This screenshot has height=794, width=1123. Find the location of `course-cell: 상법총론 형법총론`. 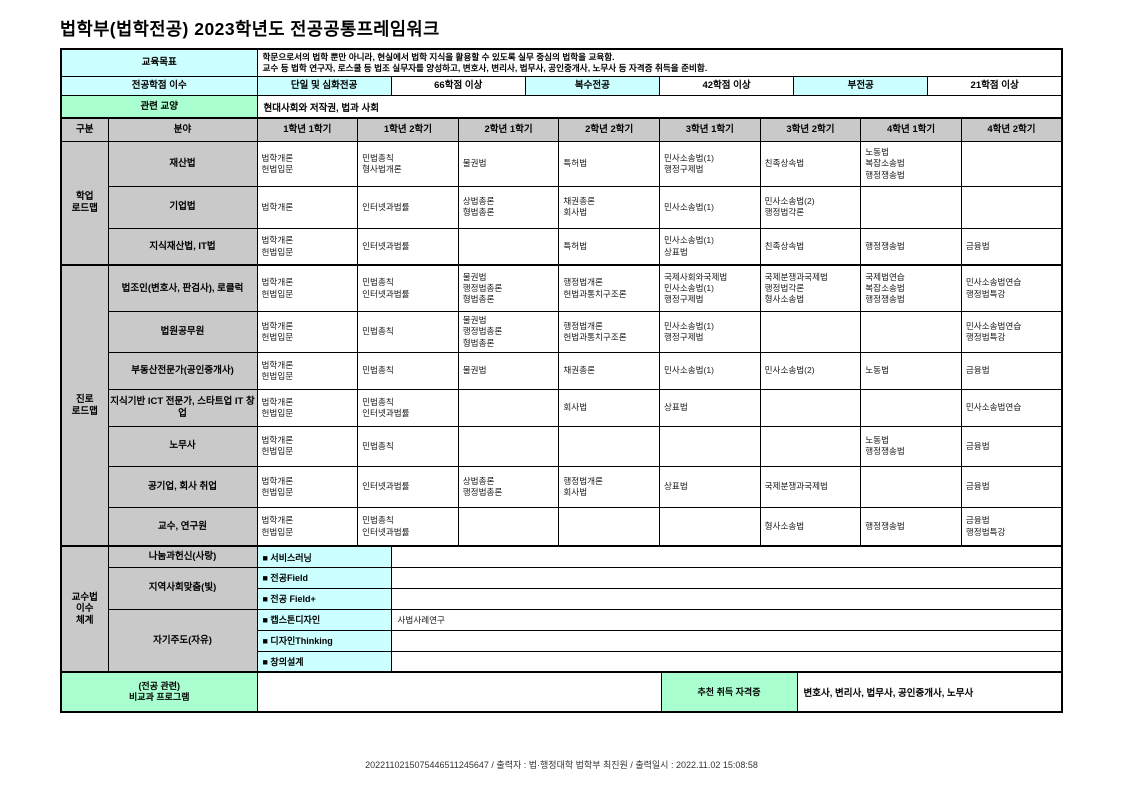

course-cell: 상법총론 형법총론 is located at coordinates (508, 207).